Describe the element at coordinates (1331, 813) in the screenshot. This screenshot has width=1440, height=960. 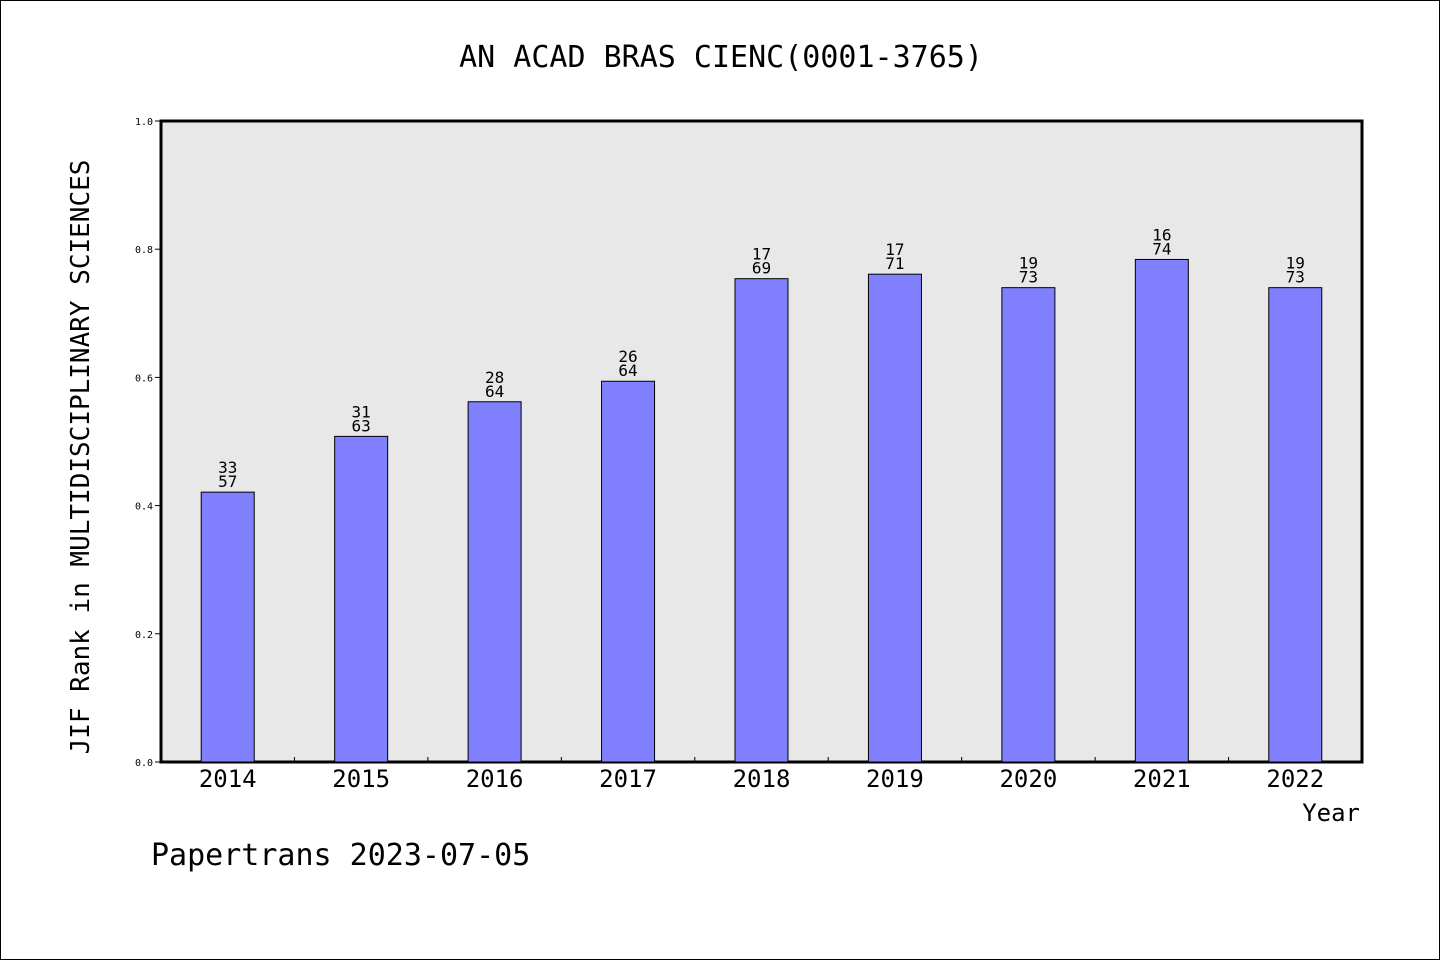
I see `x-axis-label: Year` at that location.